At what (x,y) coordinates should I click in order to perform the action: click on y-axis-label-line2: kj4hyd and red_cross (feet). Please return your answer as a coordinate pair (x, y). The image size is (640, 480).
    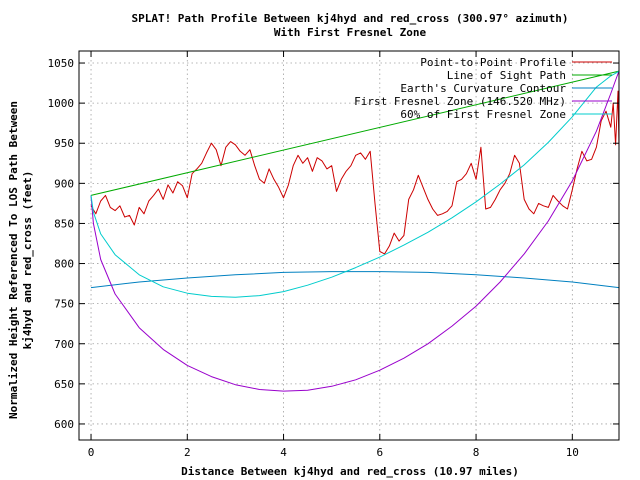
    Looking at the image, I should click on (27, 260).